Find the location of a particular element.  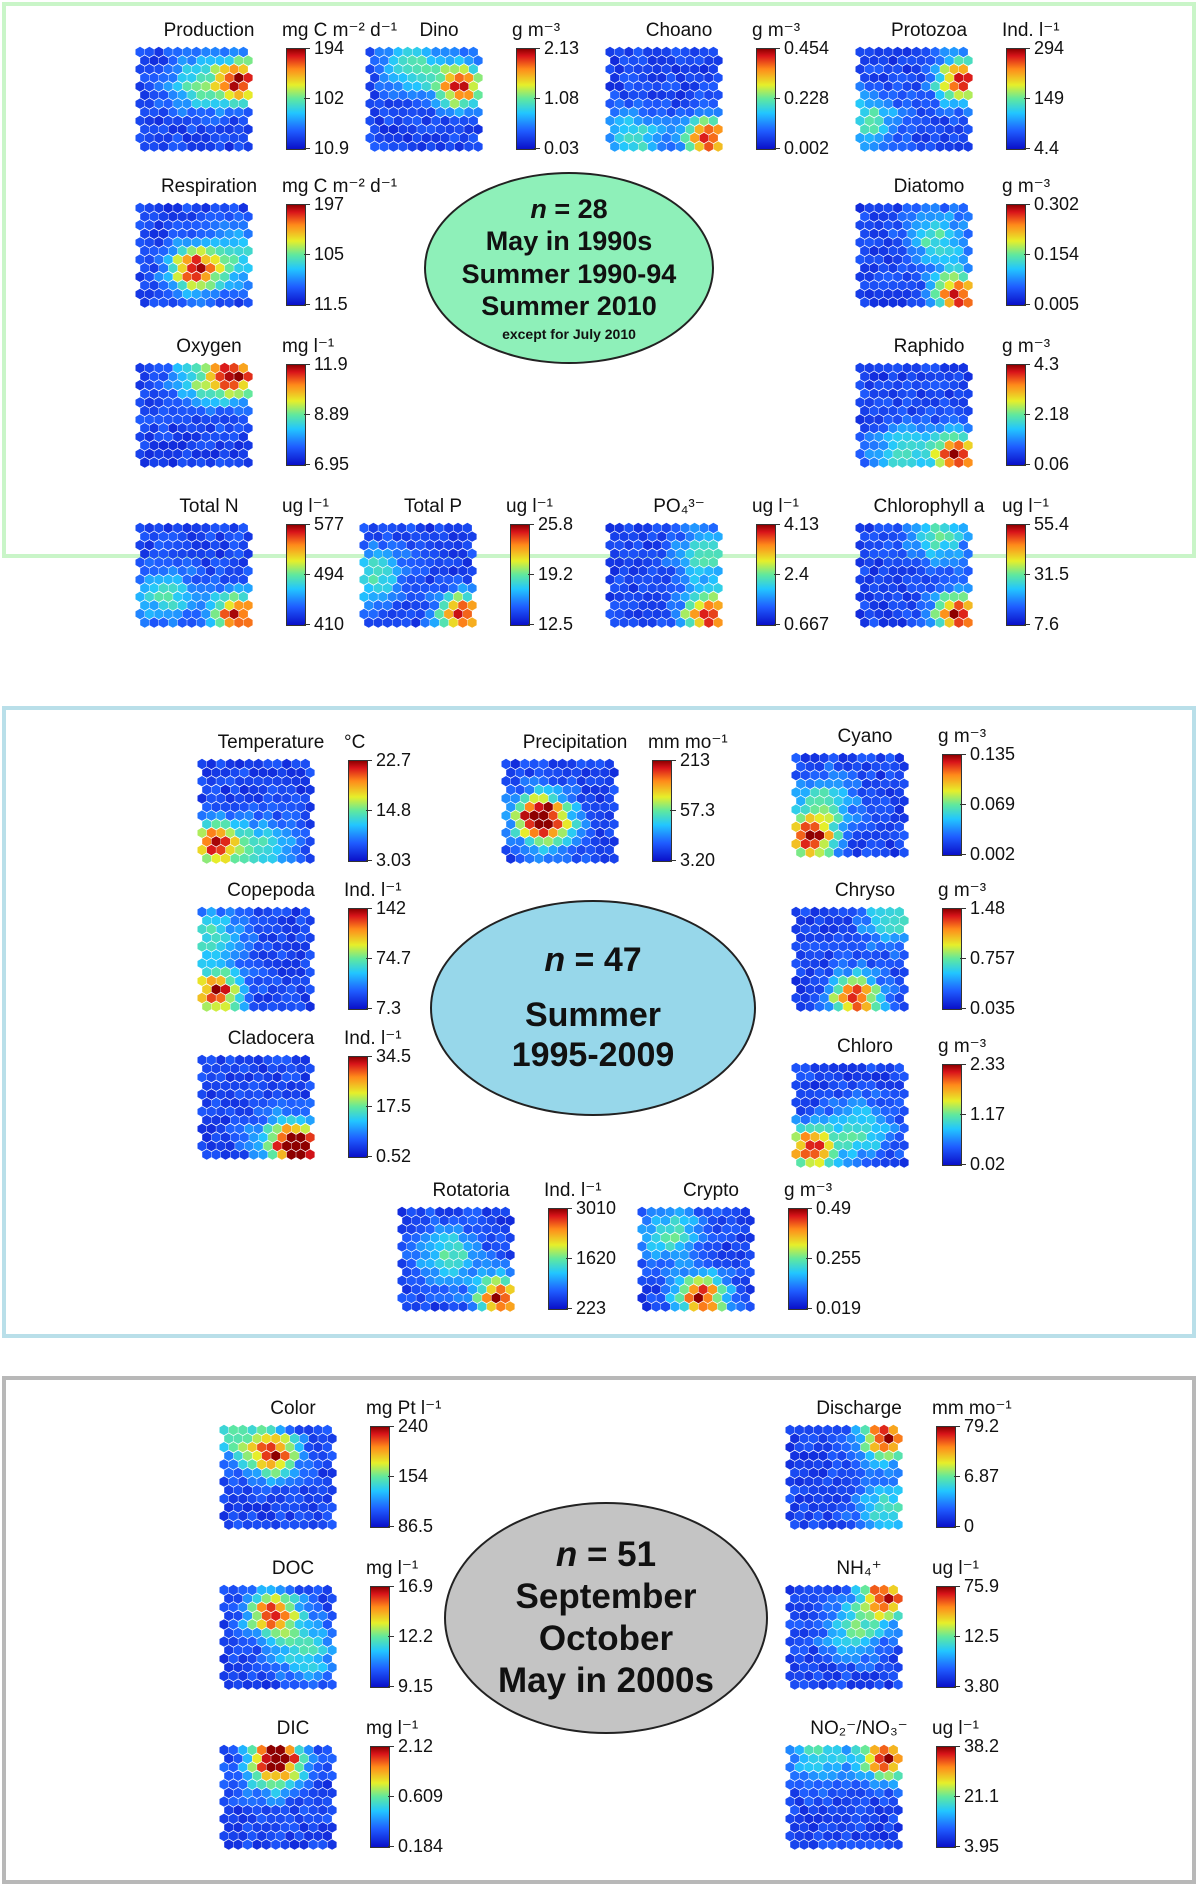

scale-tick is located at coordinates (673, 760).